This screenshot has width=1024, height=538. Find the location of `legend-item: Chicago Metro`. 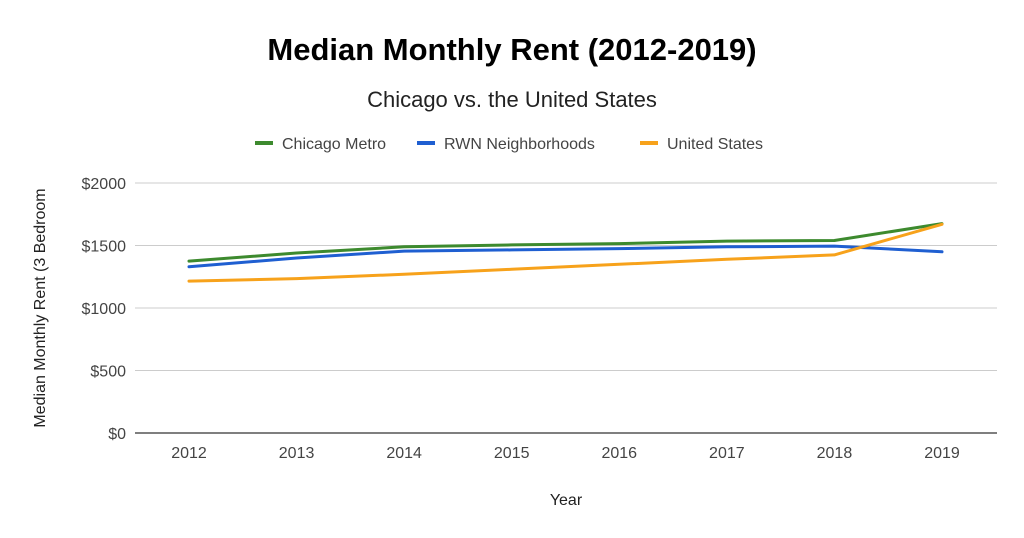

legend-item: Chicago Metro is located at coordinates (320, 144).